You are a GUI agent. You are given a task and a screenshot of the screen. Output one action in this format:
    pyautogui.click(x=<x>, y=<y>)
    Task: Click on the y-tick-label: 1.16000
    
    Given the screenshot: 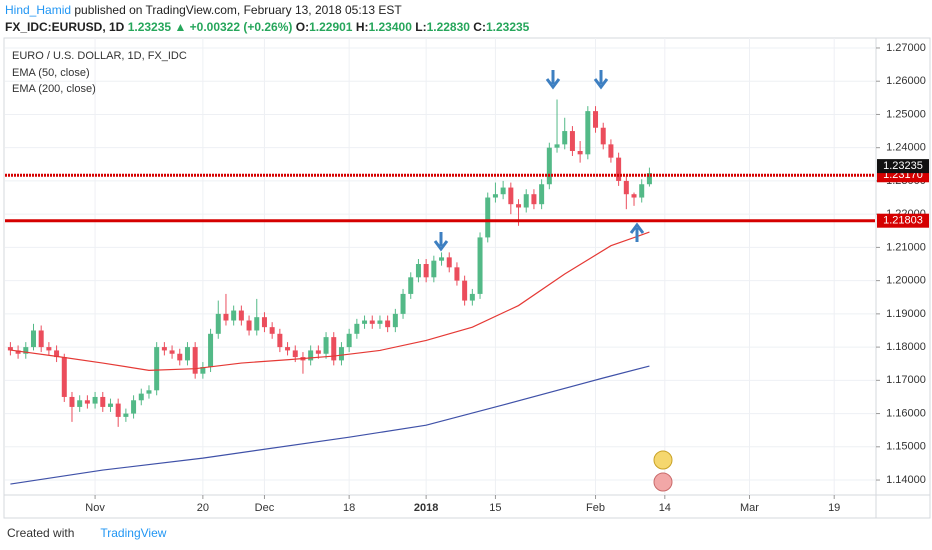 What is the action you would take?
    pyautogui.click(x=906, y=413)
    